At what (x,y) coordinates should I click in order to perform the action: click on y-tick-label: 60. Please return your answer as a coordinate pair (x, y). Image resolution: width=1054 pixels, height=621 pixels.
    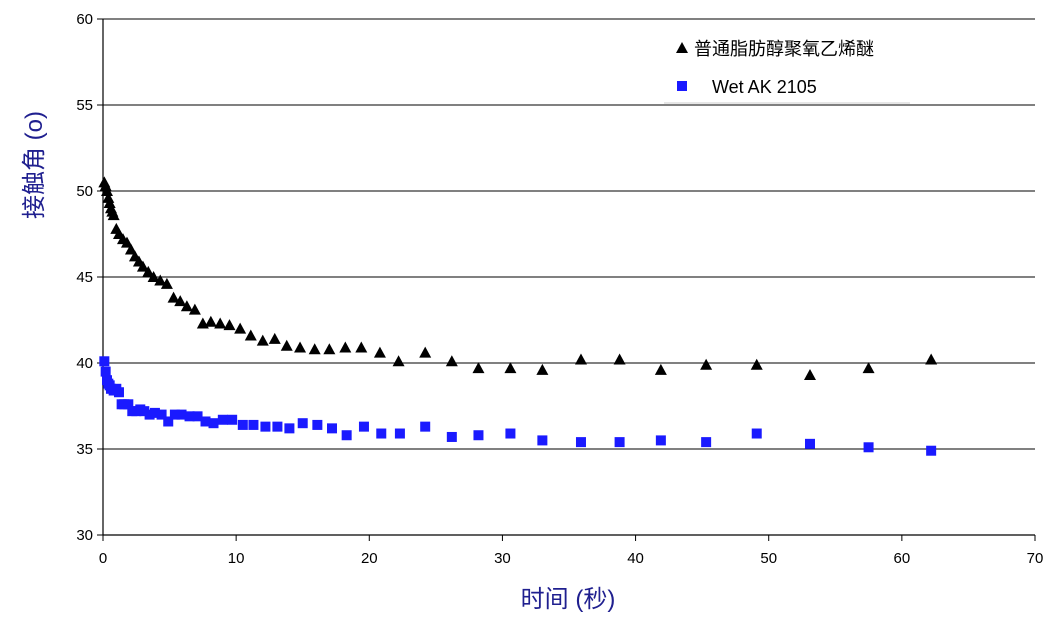
    Looking at the image, I should click on (84, 19).